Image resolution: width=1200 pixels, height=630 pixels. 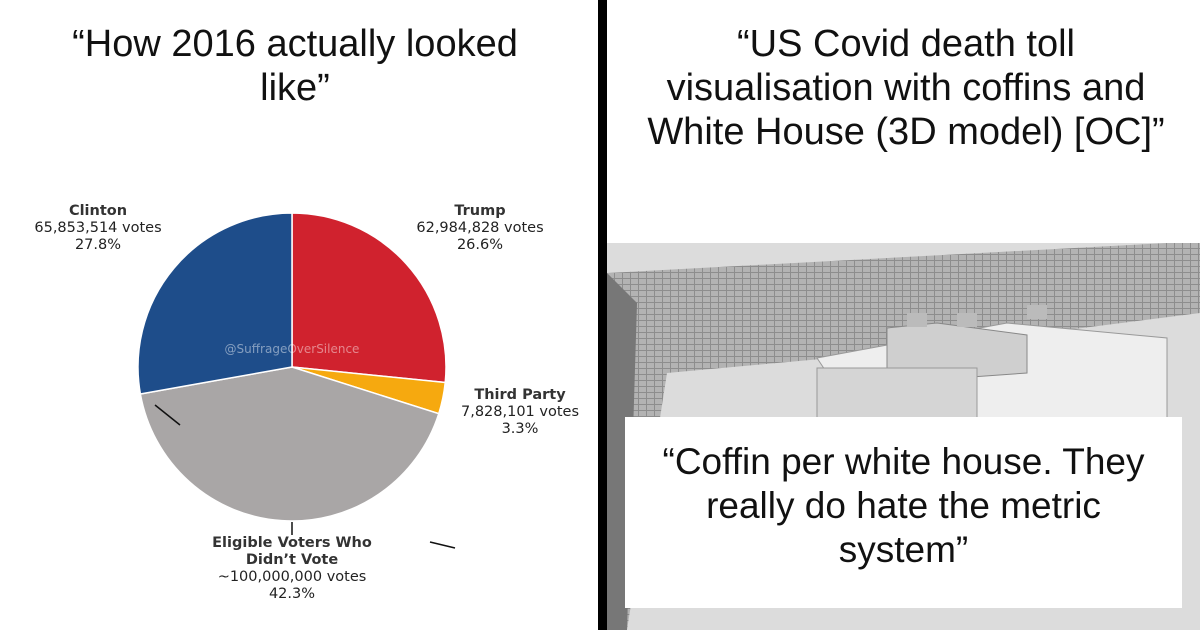 What do you see at coordinates (480, 211) in the screenshot?
I see `slice-name: Trump` at bounding box center [480, 211].